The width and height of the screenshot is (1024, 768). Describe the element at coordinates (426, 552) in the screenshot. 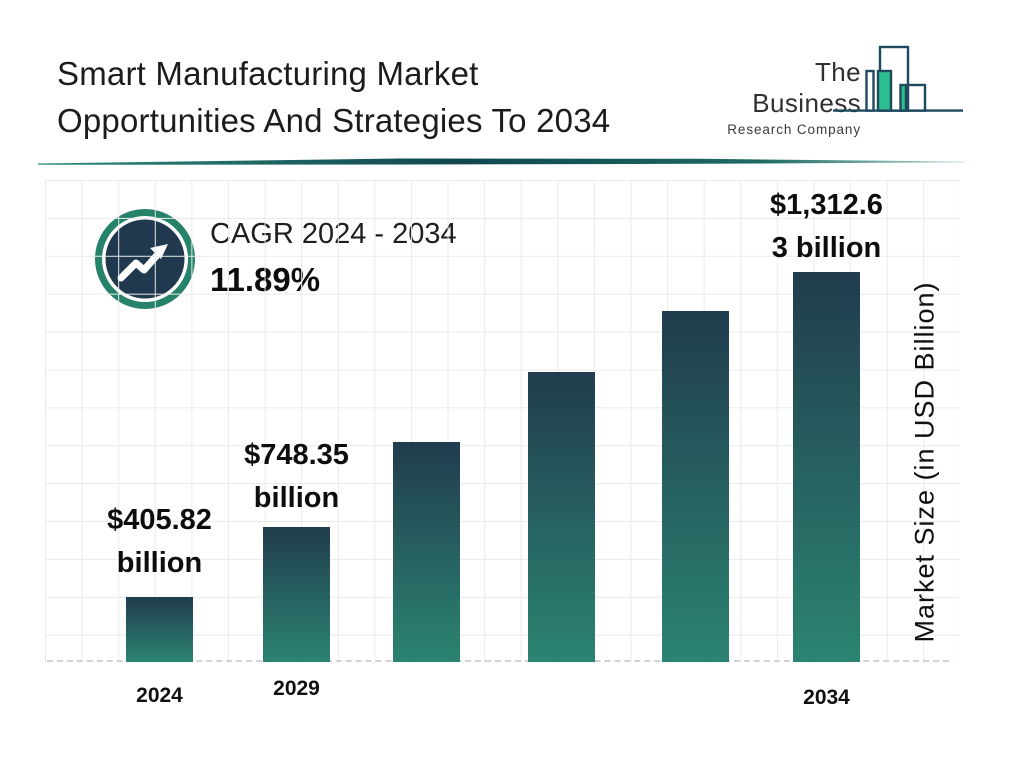

I see `bar-year3` at that location.